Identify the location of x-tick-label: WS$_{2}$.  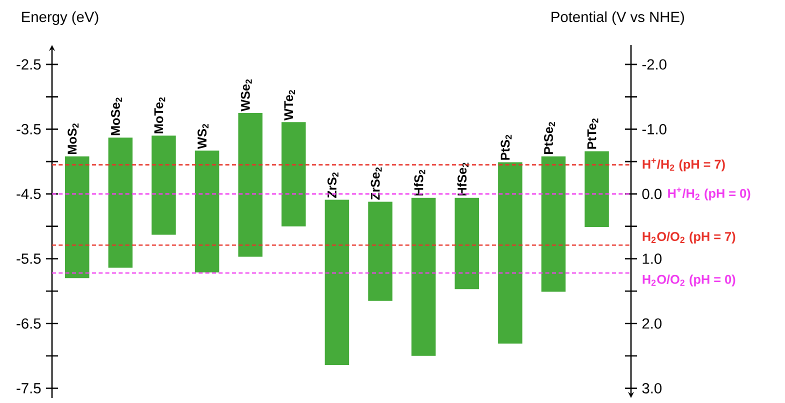
(203, 136).